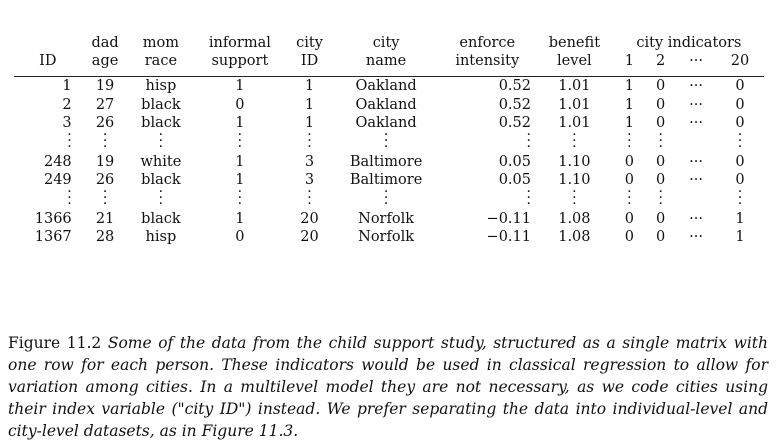 This screenshot has height=442, width=780. Describe the element at coordinates (67, 104) in the screenshot. I see `cell-id: 2` at that location.